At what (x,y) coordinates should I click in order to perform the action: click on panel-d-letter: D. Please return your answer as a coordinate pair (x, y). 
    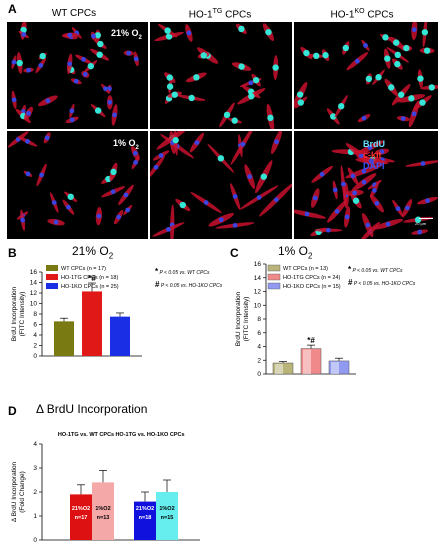
    Looking at the image, I should click on (12, 411).